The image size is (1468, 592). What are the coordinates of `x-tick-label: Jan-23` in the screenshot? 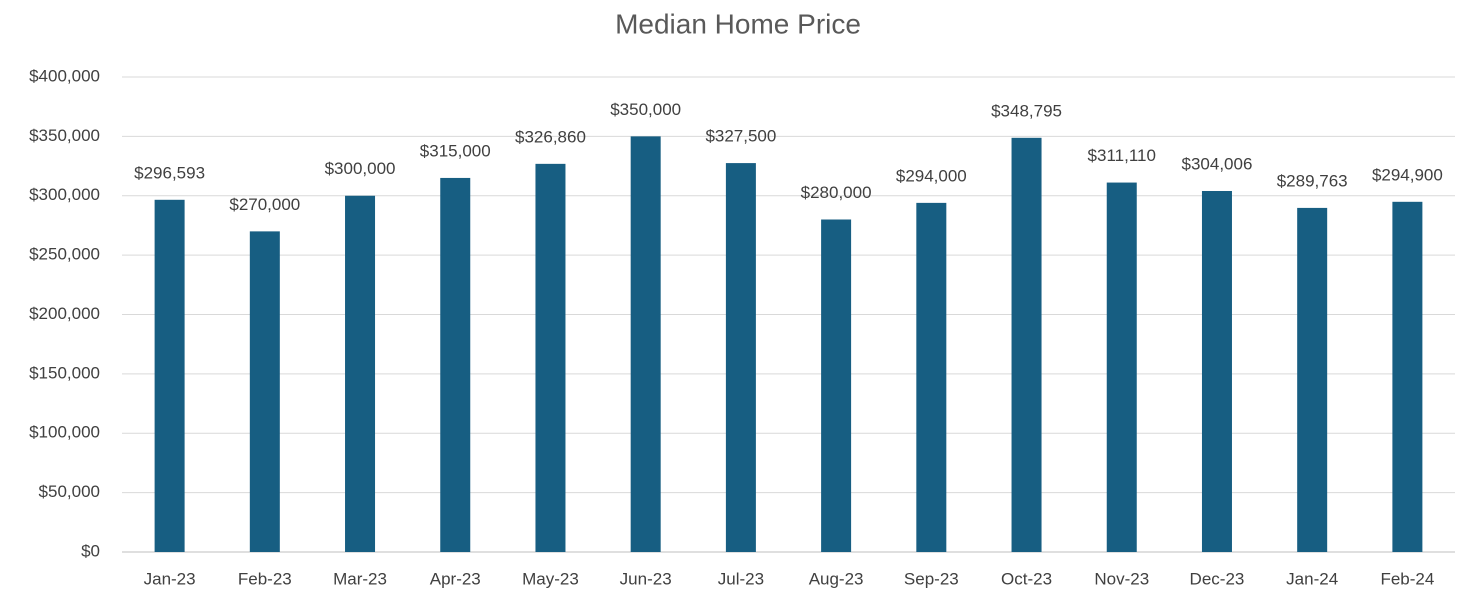 It's located at (170, 578).